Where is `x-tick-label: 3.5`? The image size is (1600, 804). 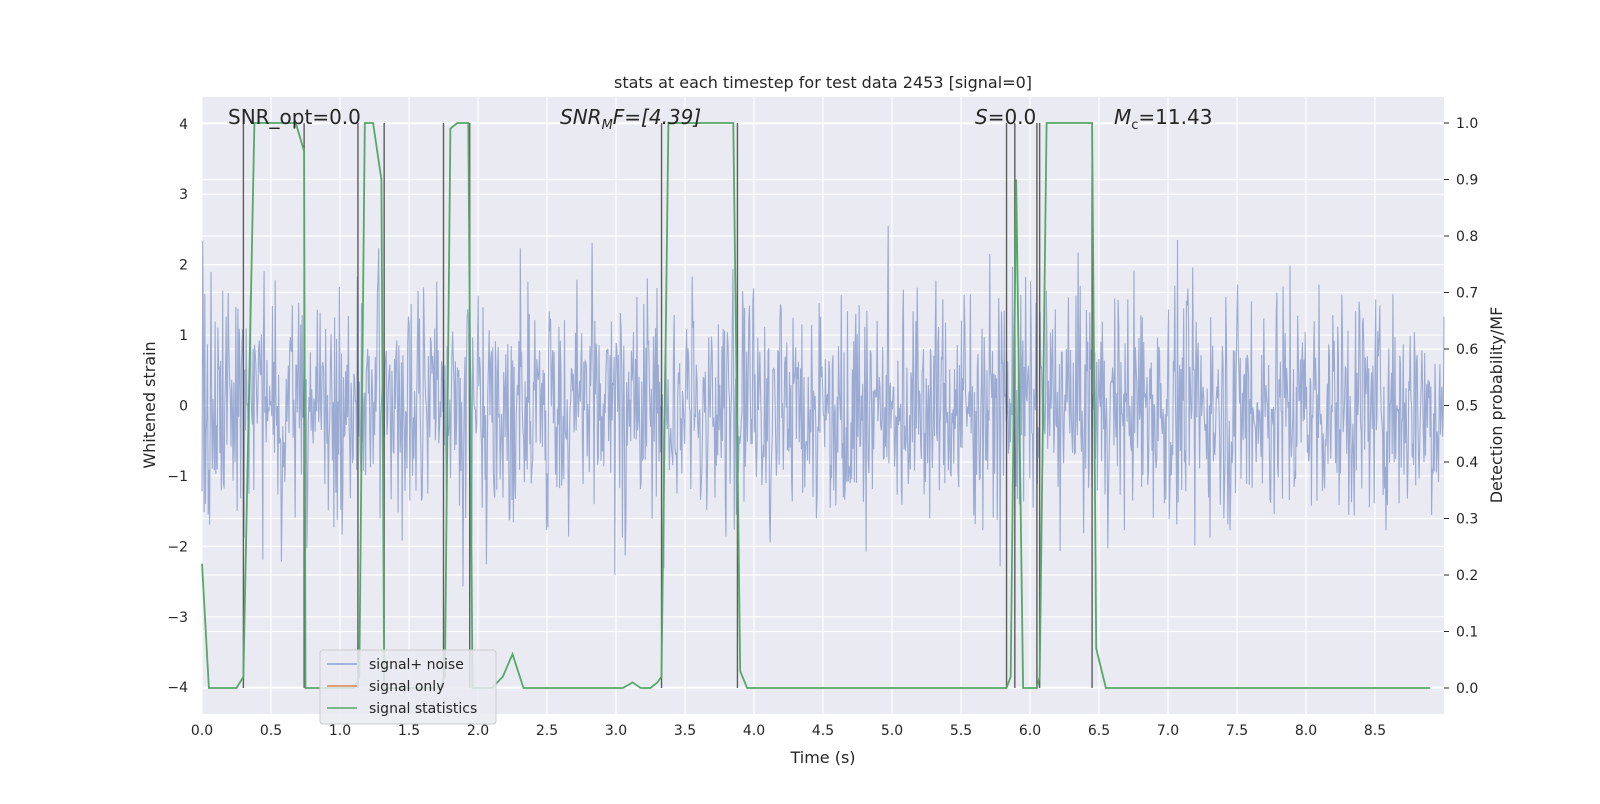 x-tick-label: 3.5 is located at coordinates (685, 731).